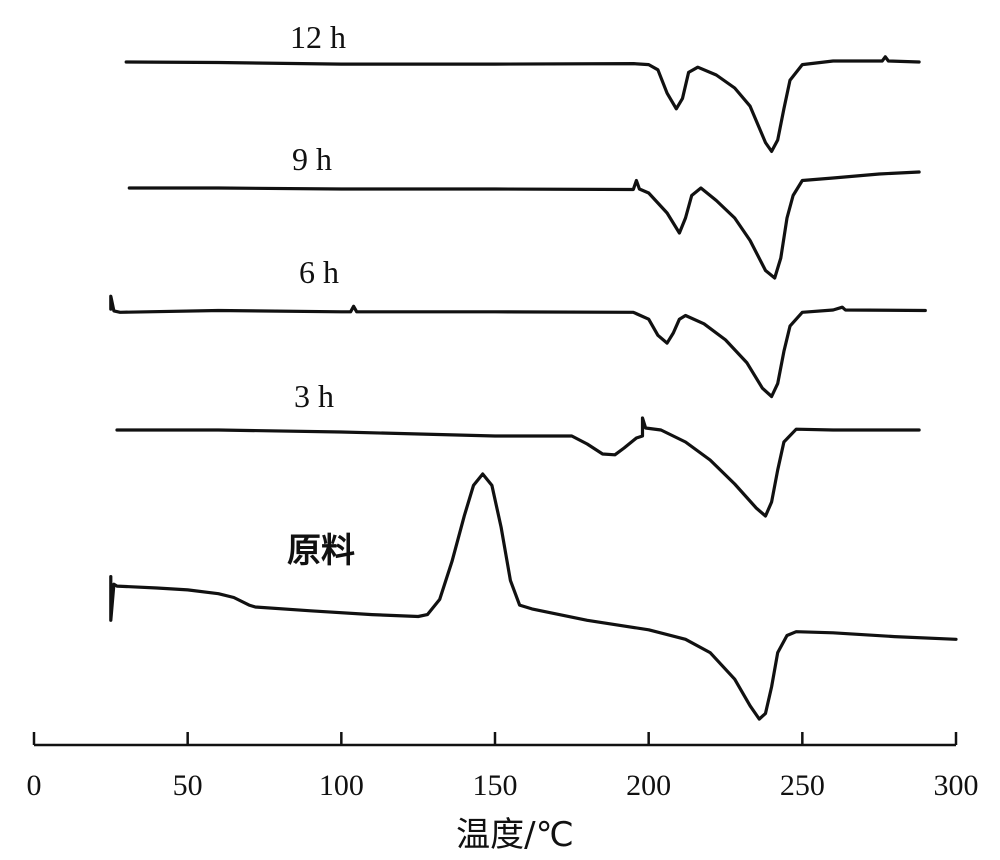 This screenshot has width=1000, height=860. What do you see at coordinates (34, 785) in the screenshot?
I see `x-tick-label: 0` at bounding box center [34, 785].